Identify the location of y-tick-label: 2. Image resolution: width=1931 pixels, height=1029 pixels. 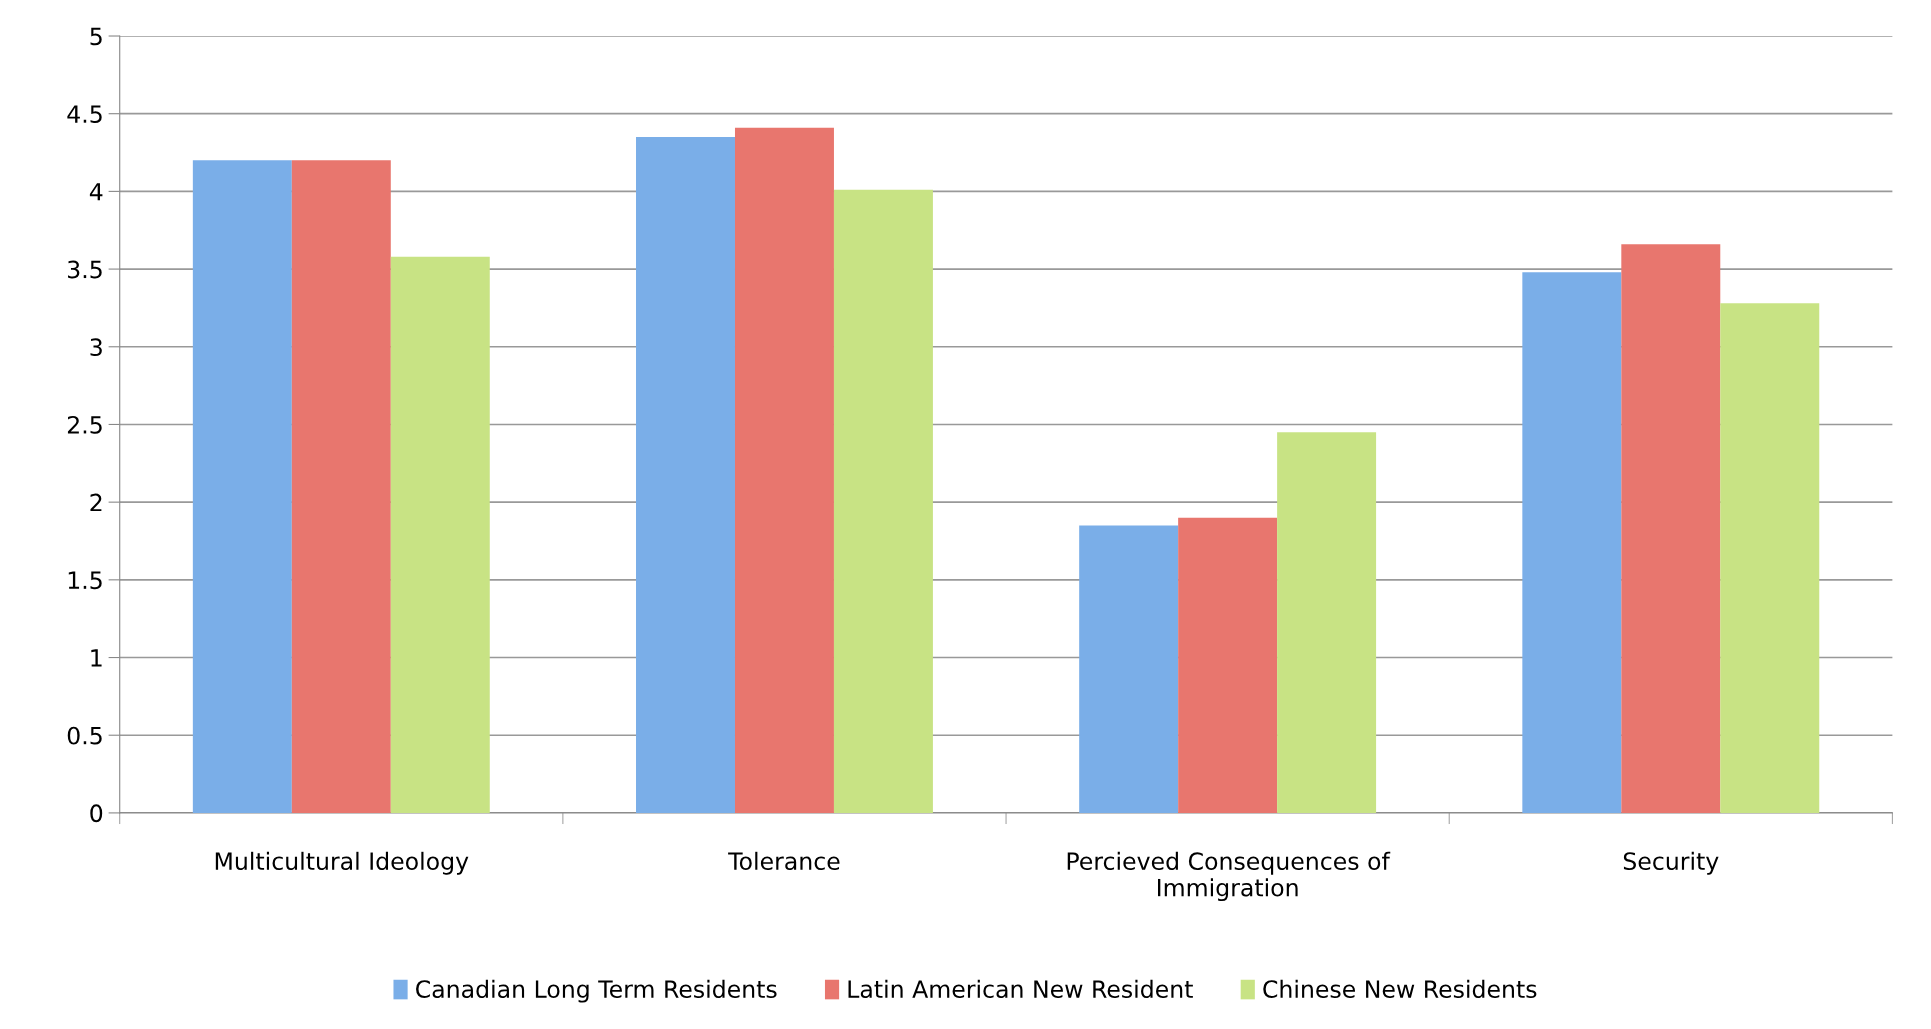
(96, 502).